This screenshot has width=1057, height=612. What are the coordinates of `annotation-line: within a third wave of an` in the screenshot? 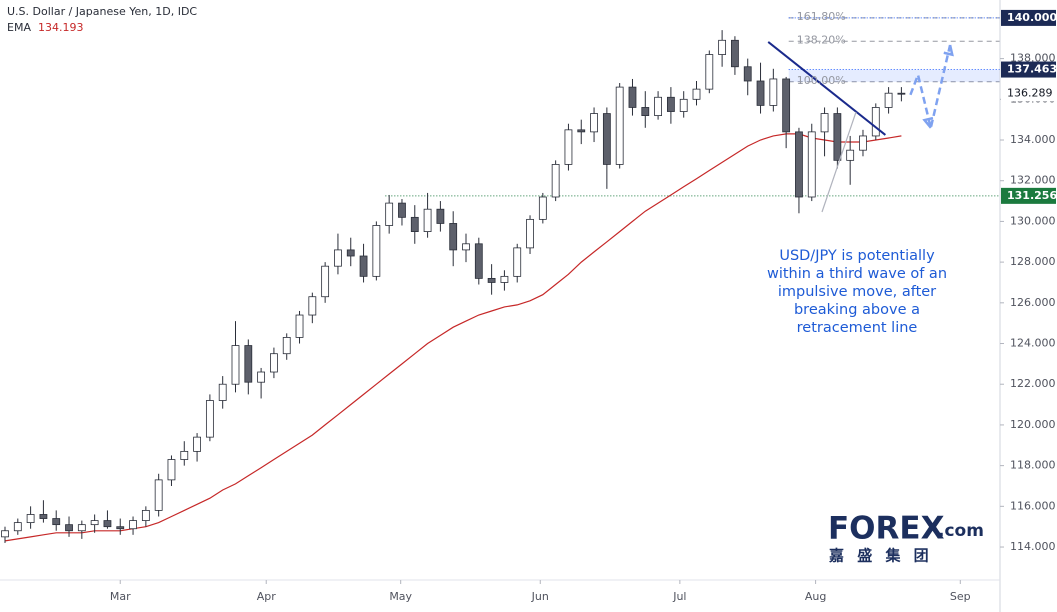 It's located at (857, 274).